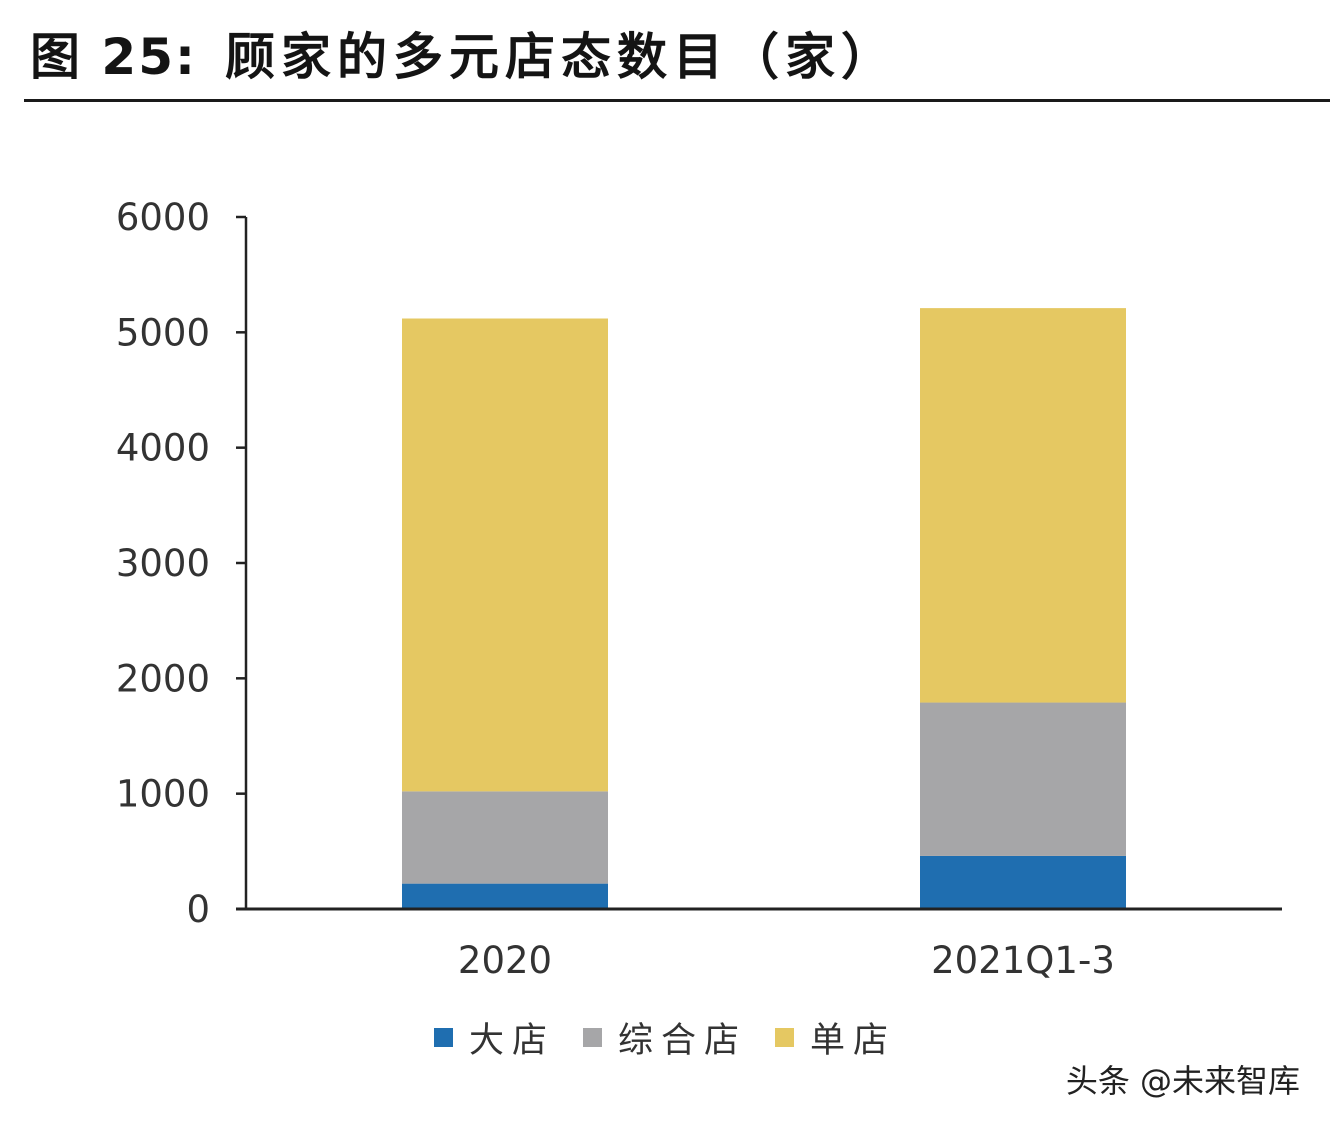 Image resolution: width=1330 pixels, height=1124 pixels. What do you see at coordinates (853, 1041) in the screenshot?
I see `legend-label: 单店` at bounding box center [853, 1041].